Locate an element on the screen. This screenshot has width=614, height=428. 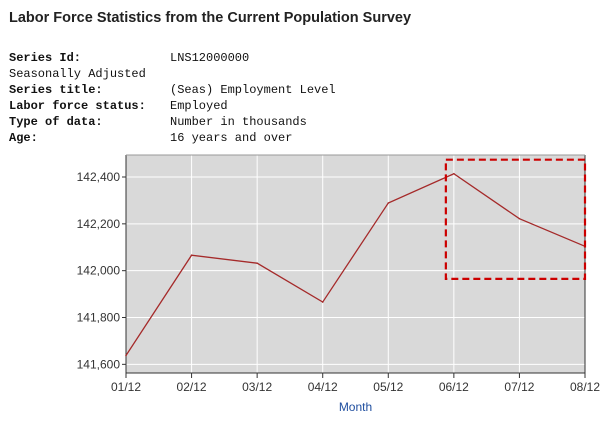
meta-row: Series Id: LNS12000000 is located at coordinates (172, 58).